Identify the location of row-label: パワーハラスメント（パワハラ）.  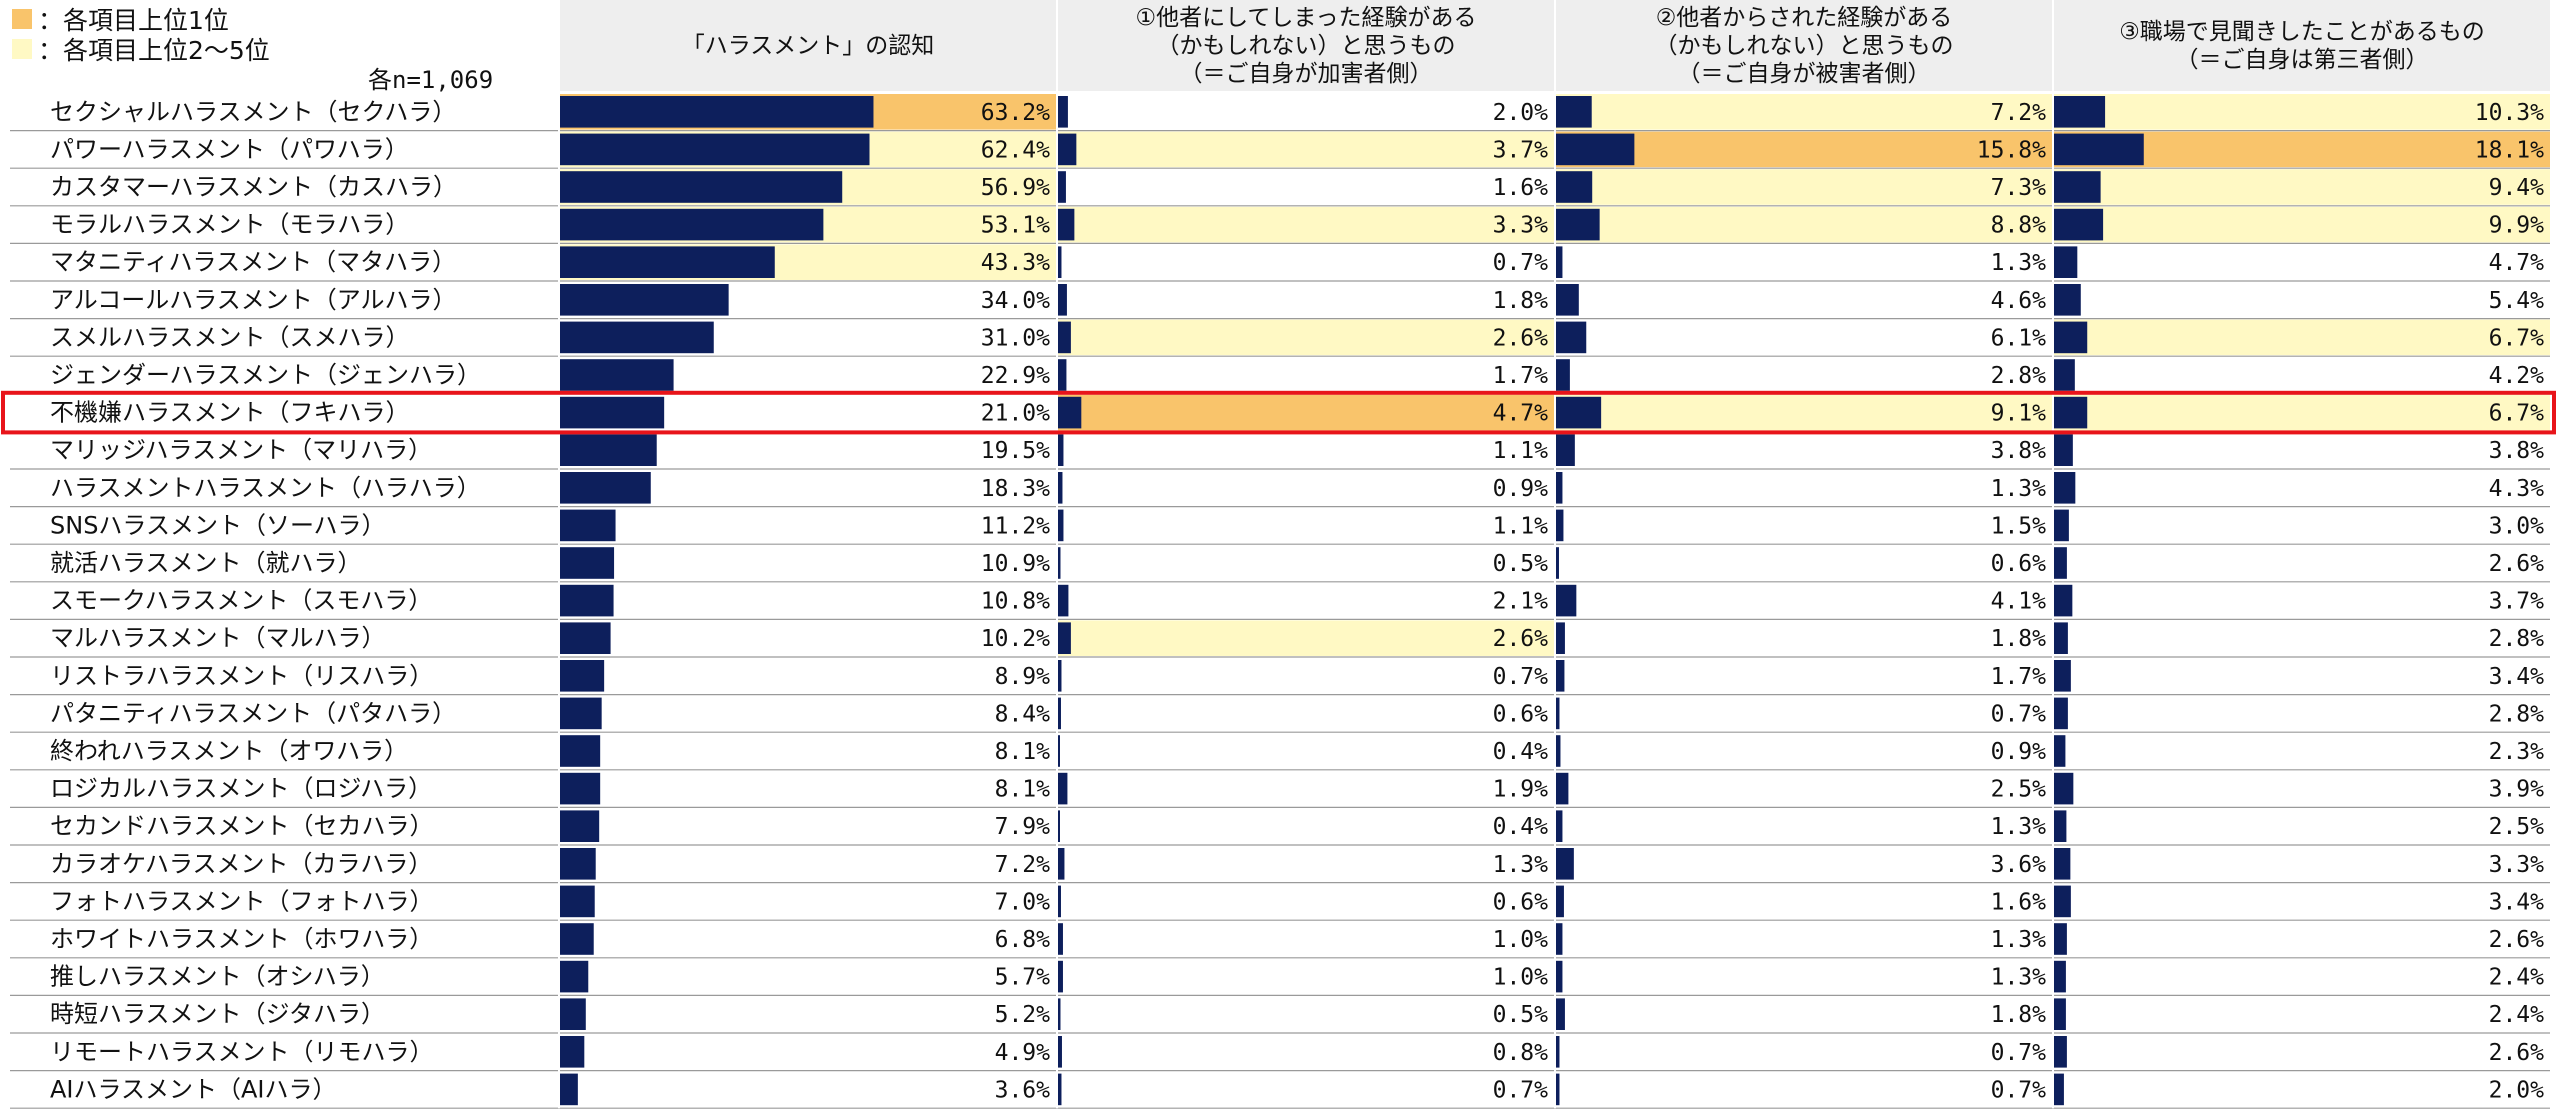
(229, 149).